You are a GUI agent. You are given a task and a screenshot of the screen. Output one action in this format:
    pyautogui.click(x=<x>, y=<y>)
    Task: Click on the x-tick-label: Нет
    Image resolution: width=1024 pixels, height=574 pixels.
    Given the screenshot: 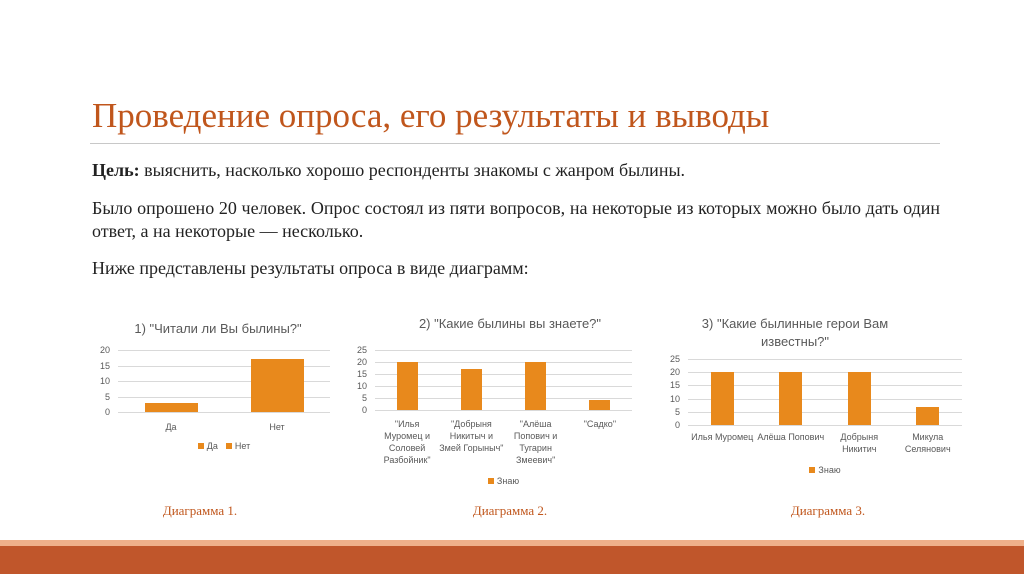 What is the action you would take?
    pyautogui.click(x=277, y=427)
    